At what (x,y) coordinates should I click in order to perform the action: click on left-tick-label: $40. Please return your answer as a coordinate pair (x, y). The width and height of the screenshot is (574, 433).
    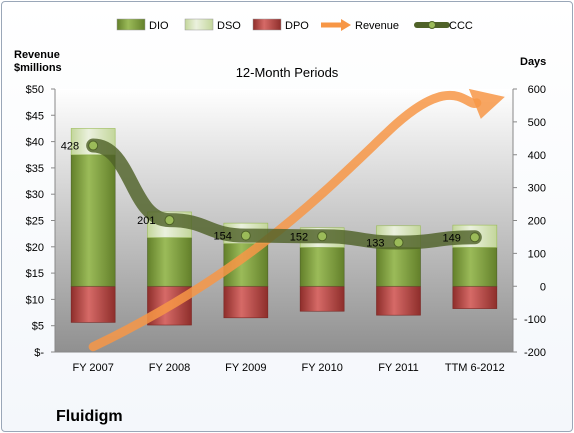
    Looking at the image, I should click on (35, 143).